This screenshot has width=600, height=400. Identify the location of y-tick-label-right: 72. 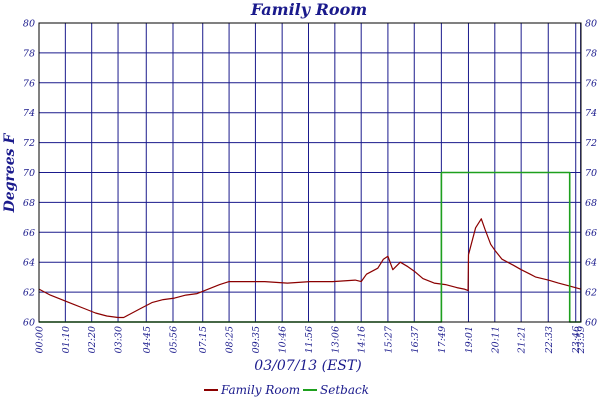
(591, 143).